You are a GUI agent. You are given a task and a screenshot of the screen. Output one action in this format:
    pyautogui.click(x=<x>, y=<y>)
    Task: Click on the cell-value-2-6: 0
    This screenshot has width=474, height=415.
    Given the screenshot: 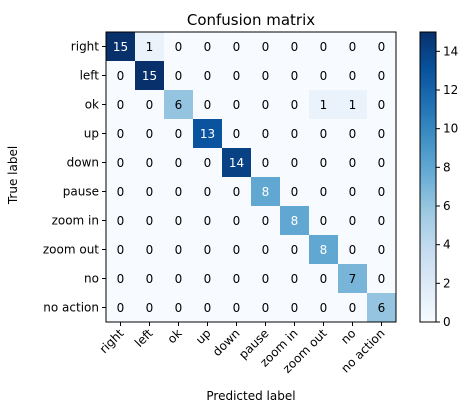 What is the action you would take?
    pyautogui.click(x=295, y=105)
    